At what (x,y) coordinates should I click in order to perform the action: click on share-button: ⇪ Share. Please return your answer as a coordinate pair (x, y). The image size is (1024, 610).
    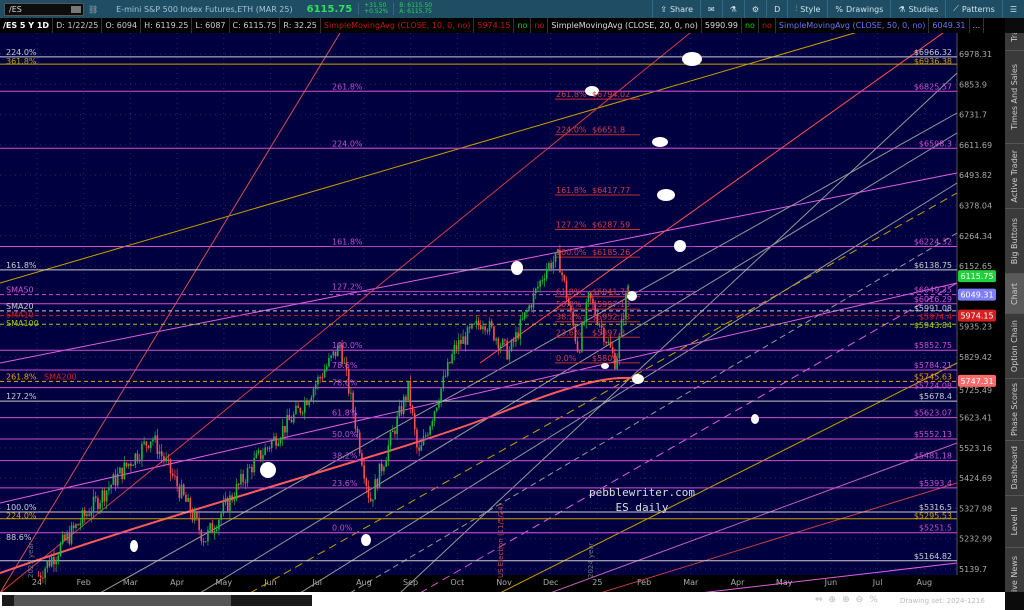
    Looking at the image, I should click on (676, 9).